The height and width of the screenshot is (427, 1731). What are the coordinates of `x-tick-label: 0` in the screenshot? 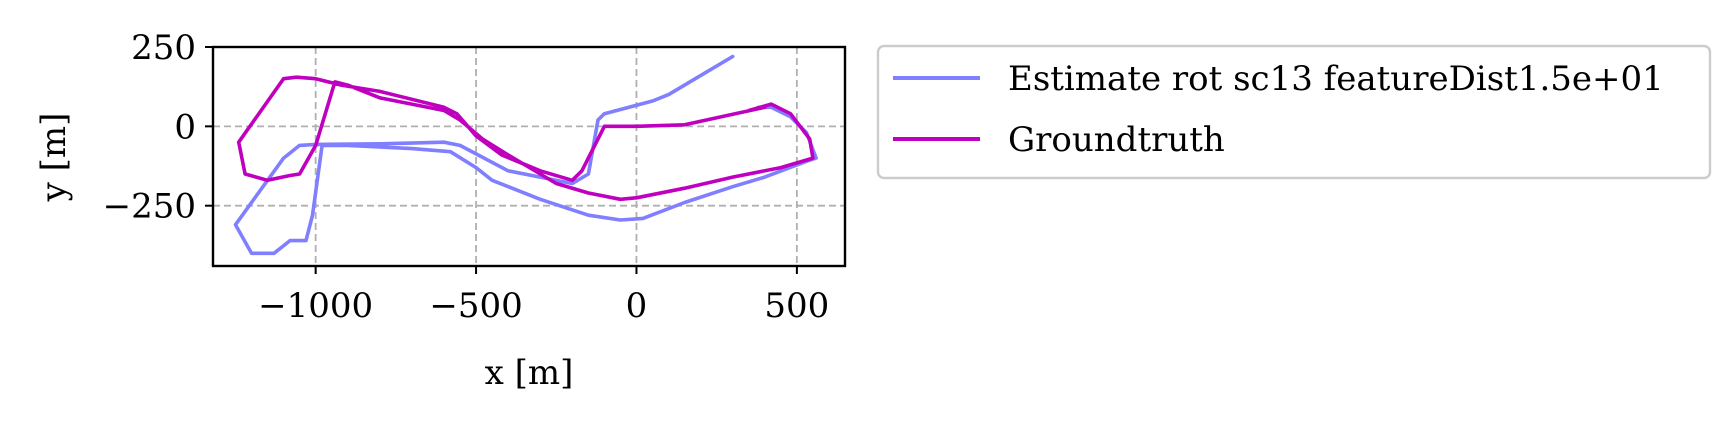 It's located at (637, 306).